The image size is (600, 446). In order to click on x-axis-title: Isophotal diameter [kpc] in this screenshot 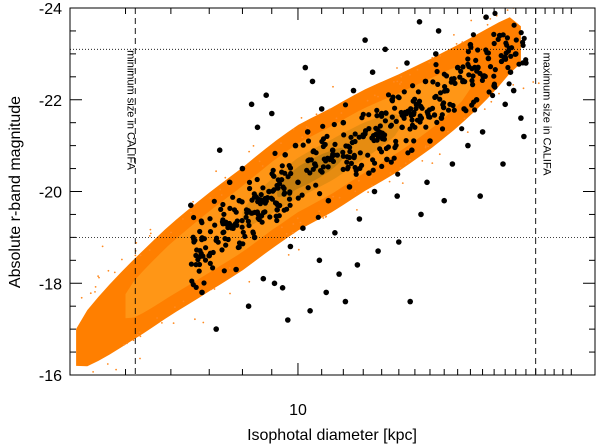, I will do `click(332, 435)`.